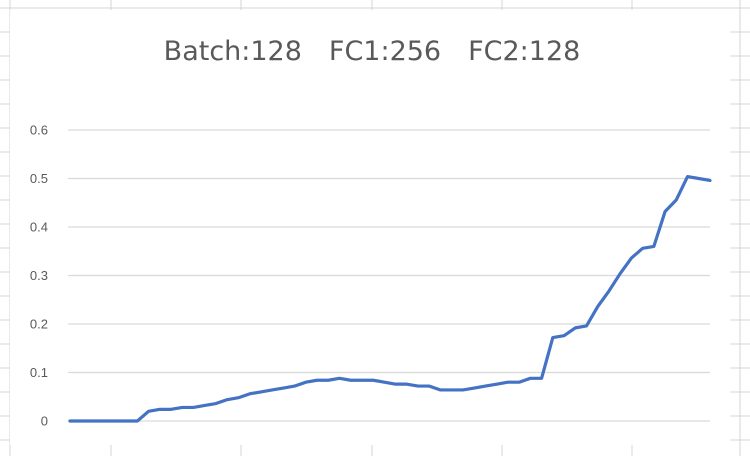  What do you see at coordinates (44, 421) in the screenshot?
I see `y-tick-label: 0` at bounding box center [44, 421].